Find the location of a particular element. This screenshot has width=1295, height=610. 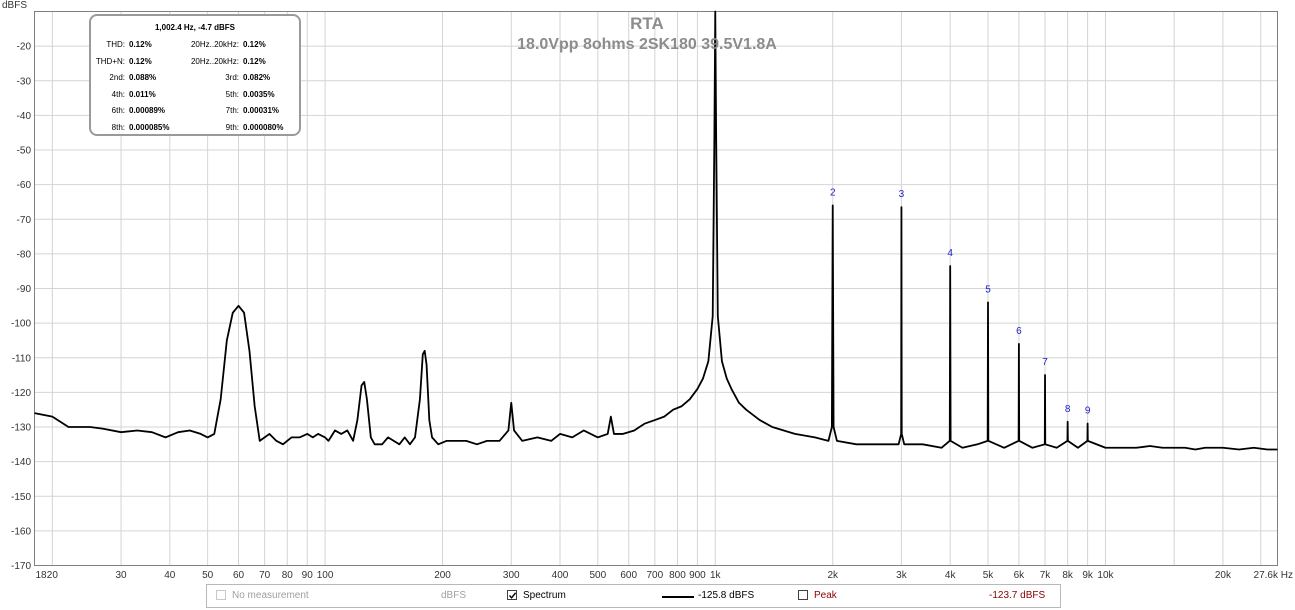

x-tick-label: 900 is located at coordinates (697, 575).